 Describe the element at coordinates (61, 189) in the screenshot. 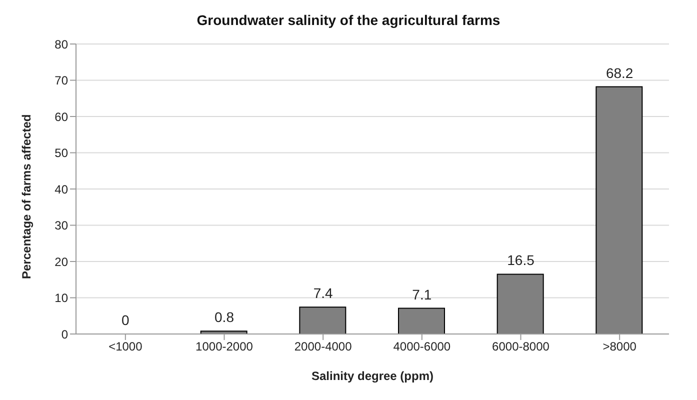

I see `y-tick-label: 40` at that location.